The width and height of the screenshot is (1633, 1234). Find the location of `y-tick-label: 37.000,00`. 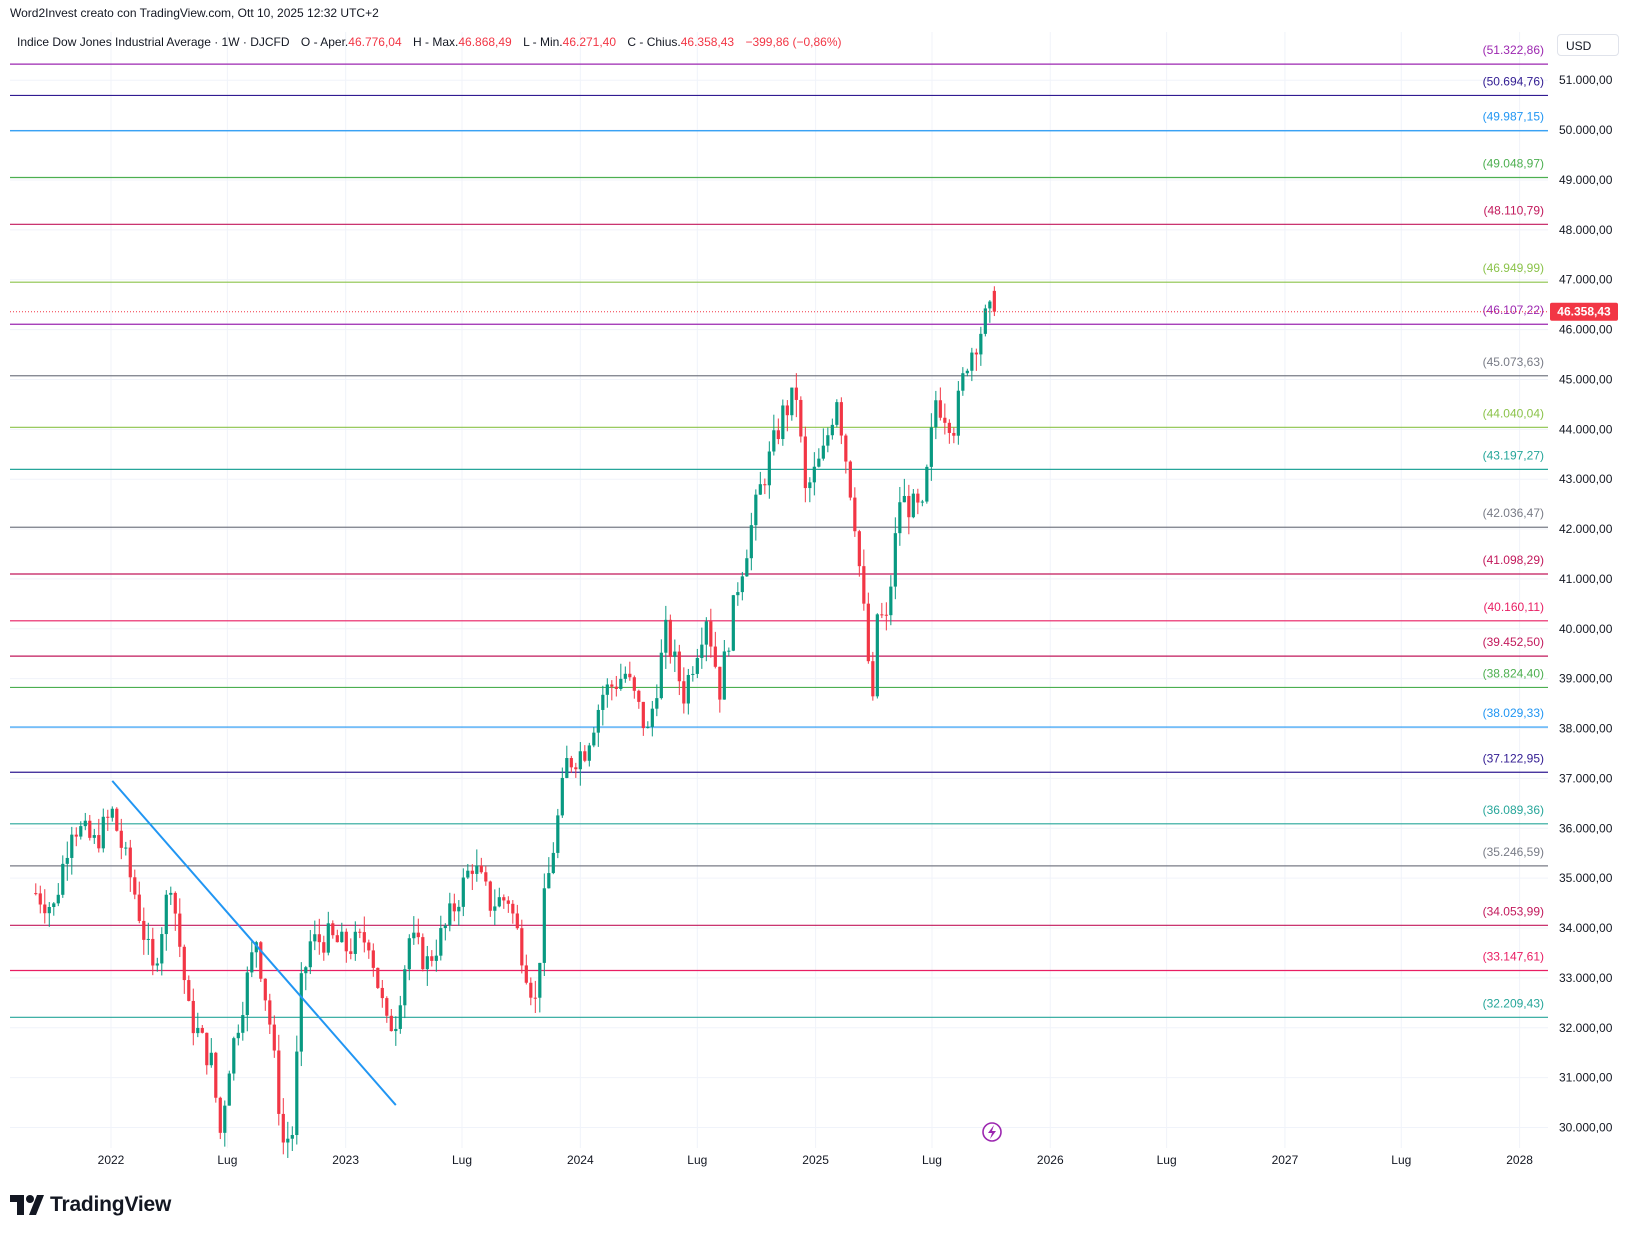

y-tick-label: 37.000,00 is located at coordinates (1586, 778).